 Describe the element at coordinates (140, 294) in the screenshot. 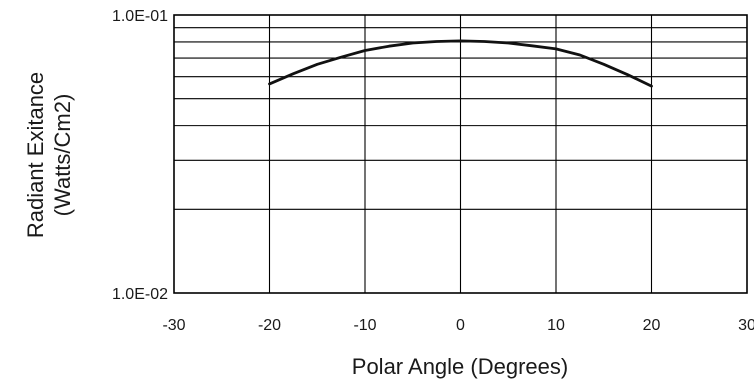

I see `y-tick-label: 1.0E-02` at that location.